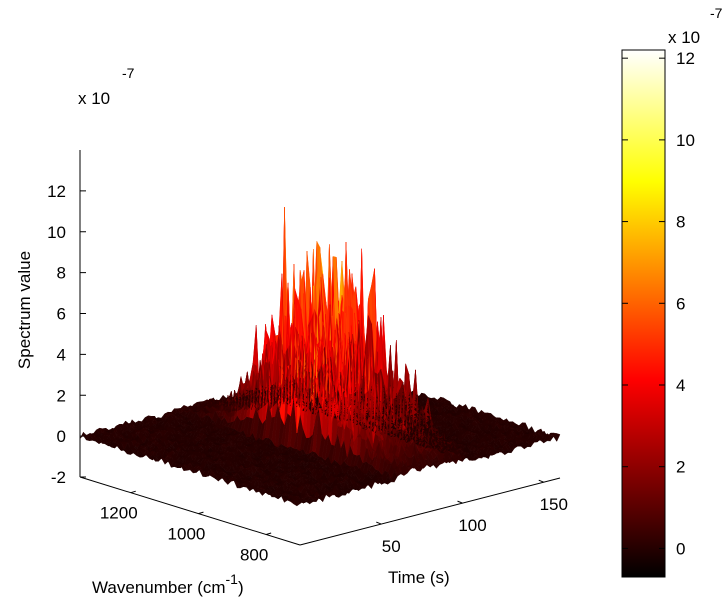 This screenshot has width=723, height=607. What do you see at coordinates (430, 511) in the screenshot?
I see `time-axis-line` at bounding box center [430, 511].